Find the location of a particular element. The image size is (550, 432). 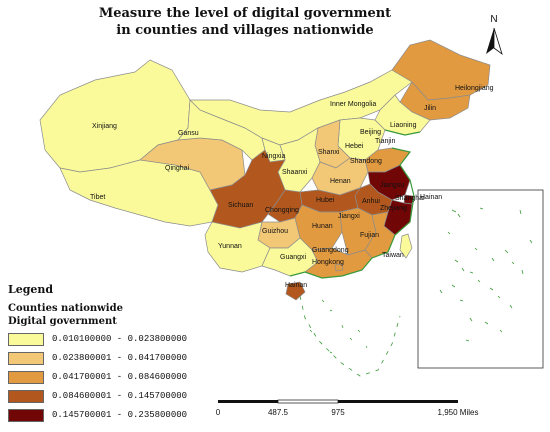

scale-label: 975 is located at coordinates (338, 412).